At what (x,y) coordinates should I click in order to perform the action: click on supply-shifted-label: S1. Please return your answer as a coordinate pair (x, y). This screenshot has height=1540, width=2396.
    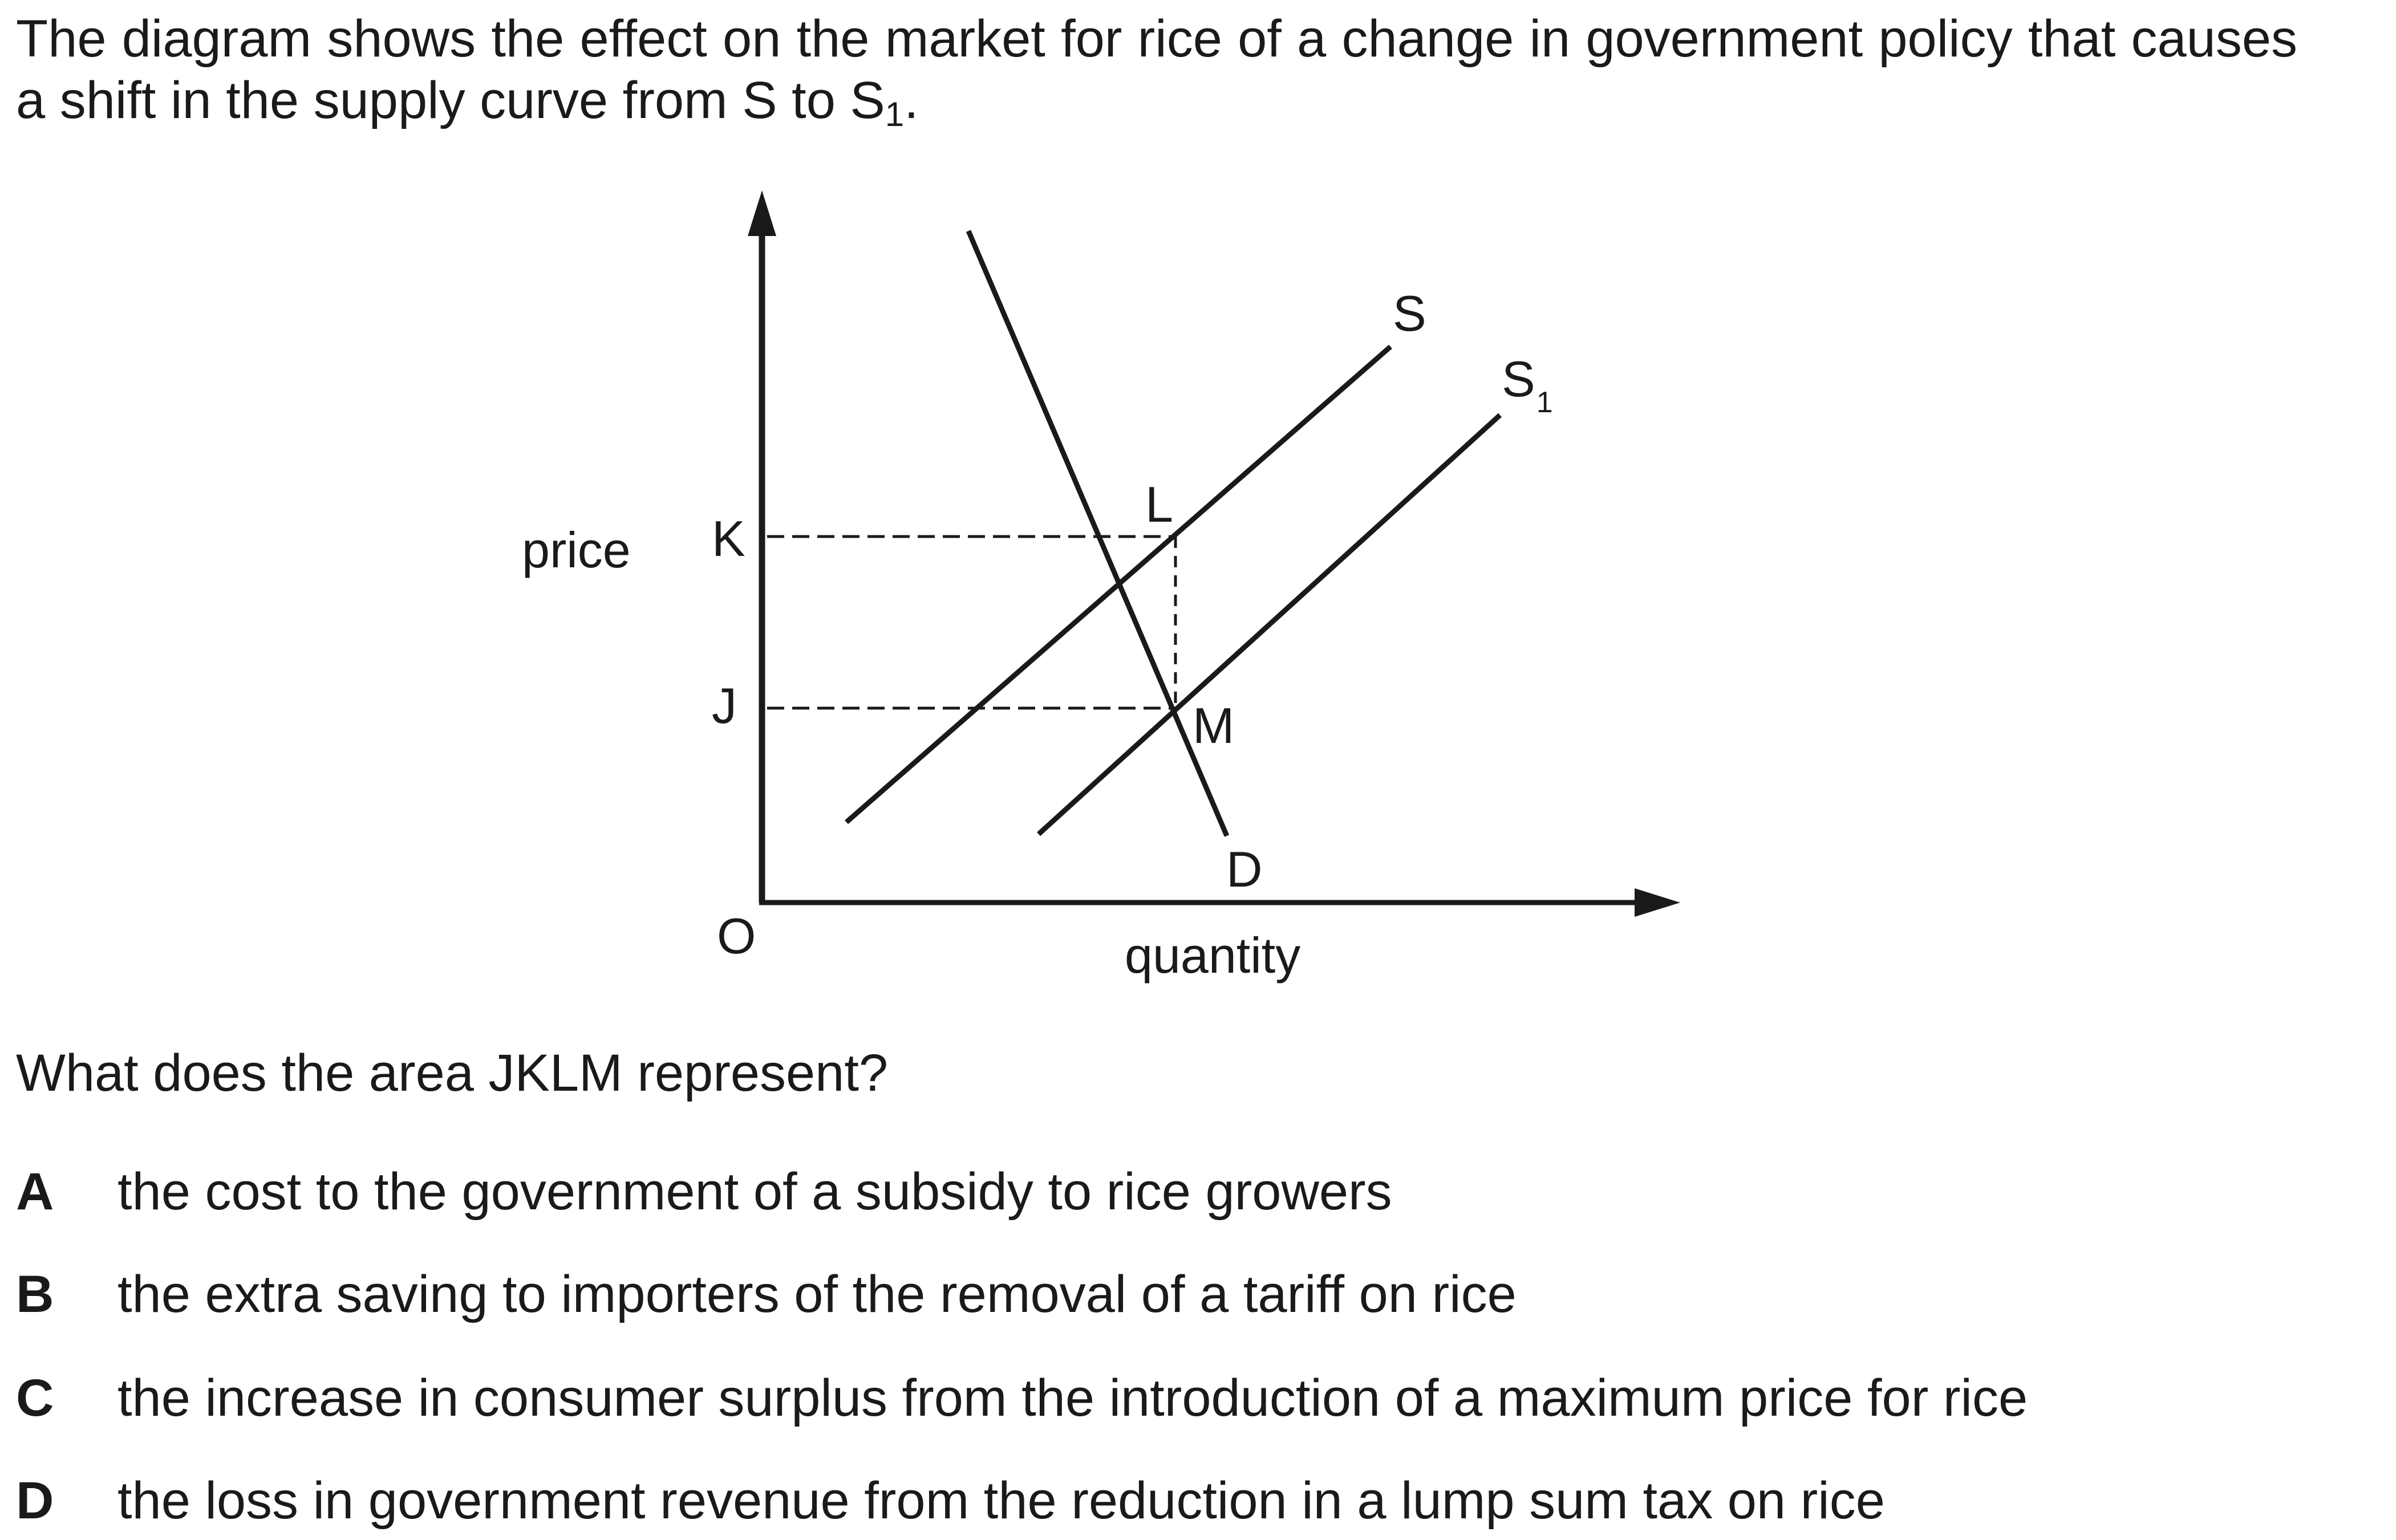
    Looking at the image, I should click on (1528, 385).